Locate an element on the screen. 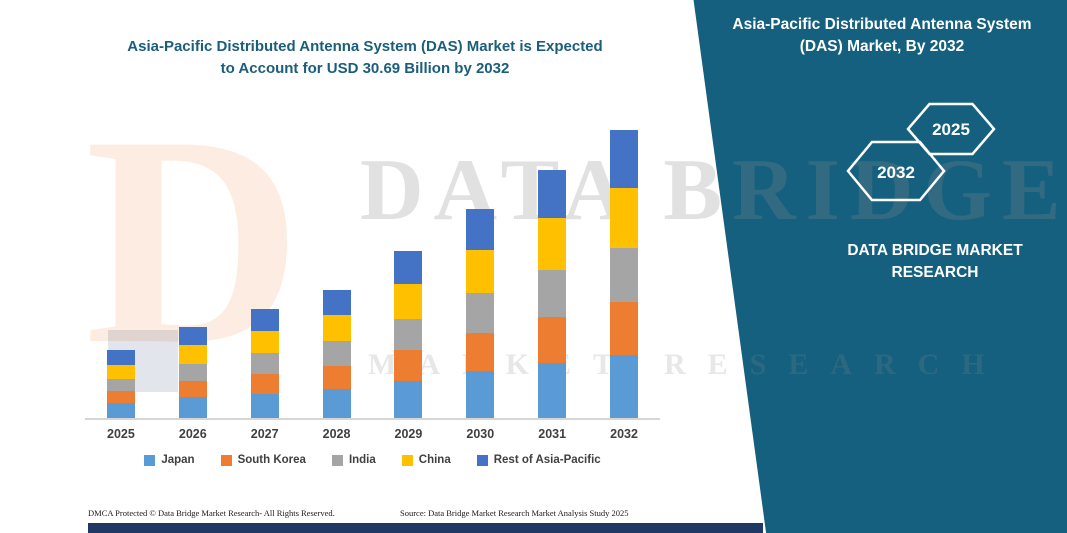 The width and height of the screenshot is (1067, 533). year-hexagons: 2032 2025 is located at coordinates (921, 152).